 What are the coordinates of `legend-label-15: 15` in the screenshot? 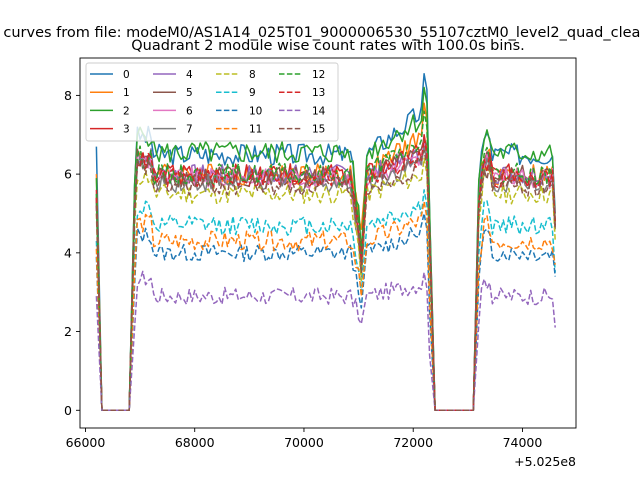 It's located at (318, 130).